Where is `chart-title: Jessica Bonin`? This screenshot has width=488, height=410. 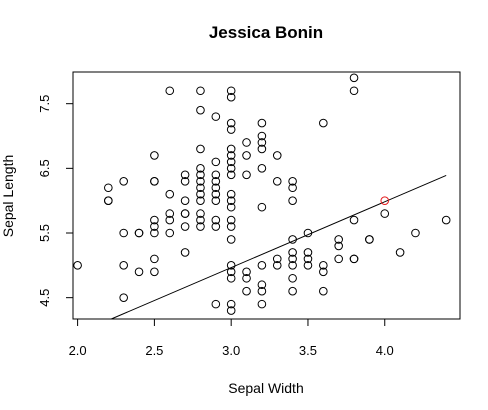
chart-title: Jessica Bonin is located at coordinates (266, 32).